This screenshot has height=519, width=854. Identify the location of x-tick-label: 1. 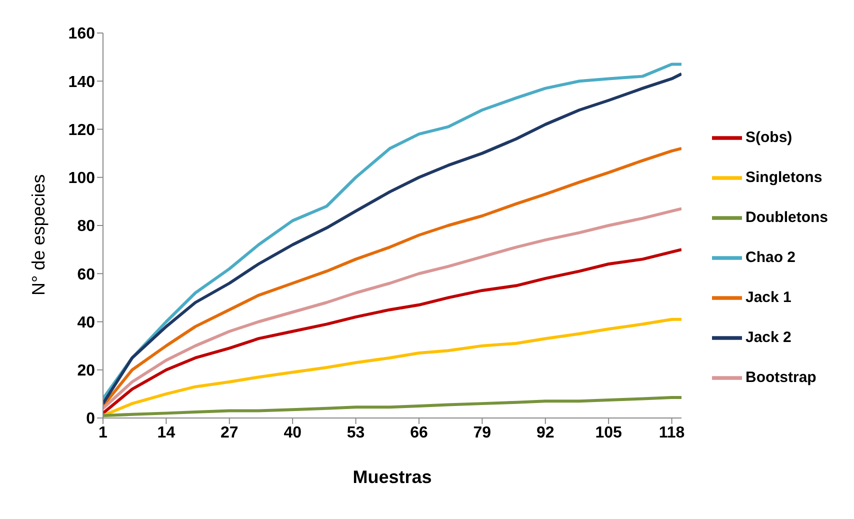
(103, 433).